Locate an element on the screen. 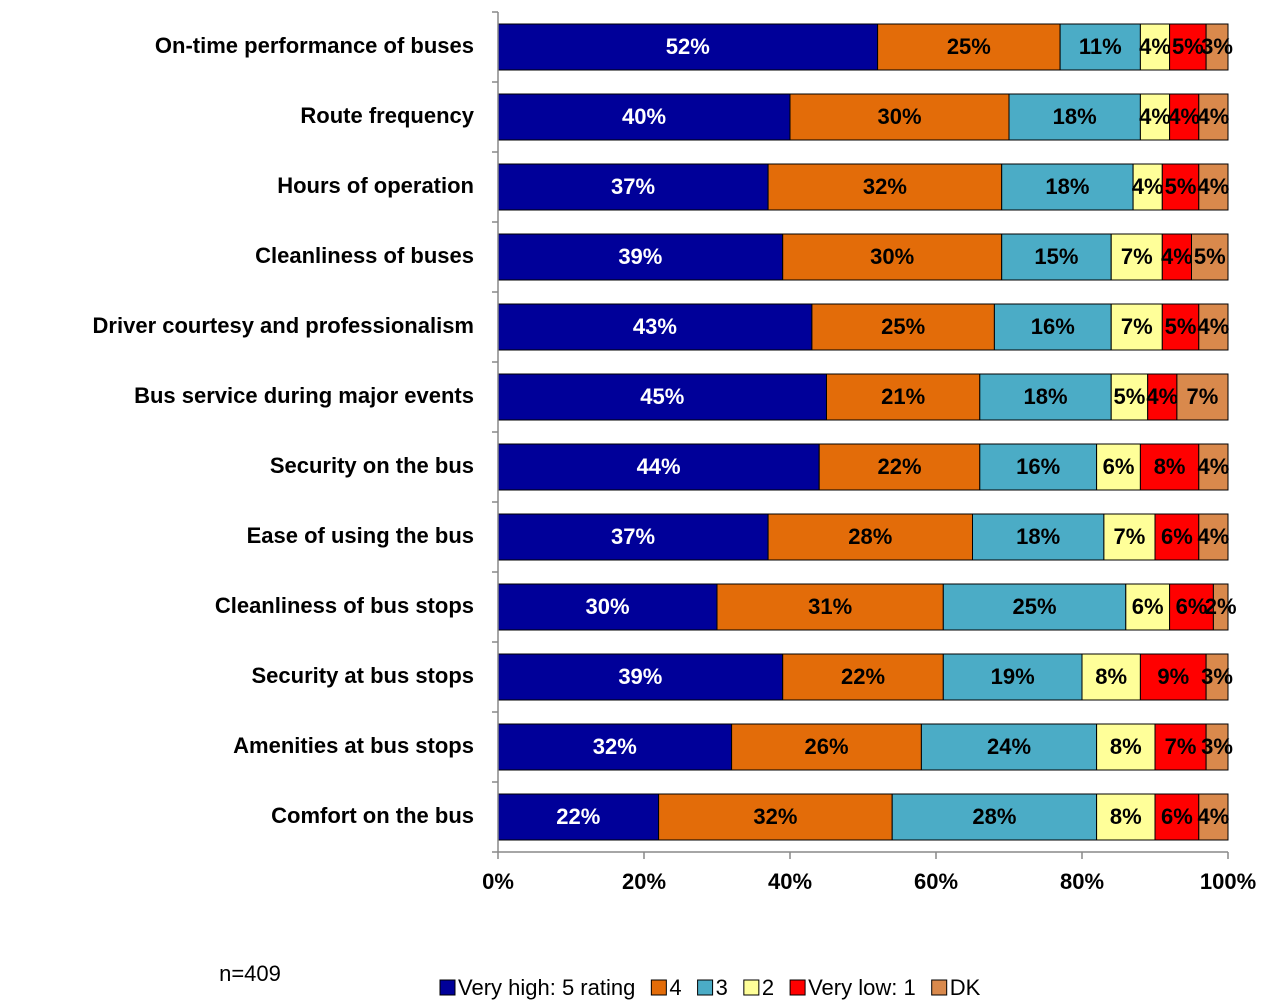  data-label: 26% is located at coordinates (826, 746).